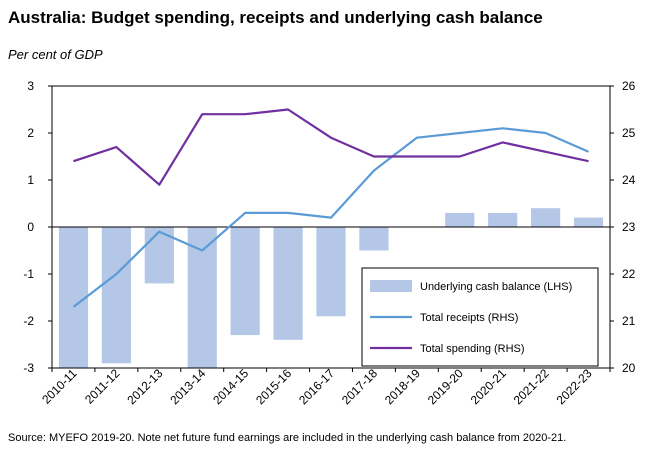 This screenshot has height=455, width=650. I want to click on right-tick-label: 20, so click(629, 368).